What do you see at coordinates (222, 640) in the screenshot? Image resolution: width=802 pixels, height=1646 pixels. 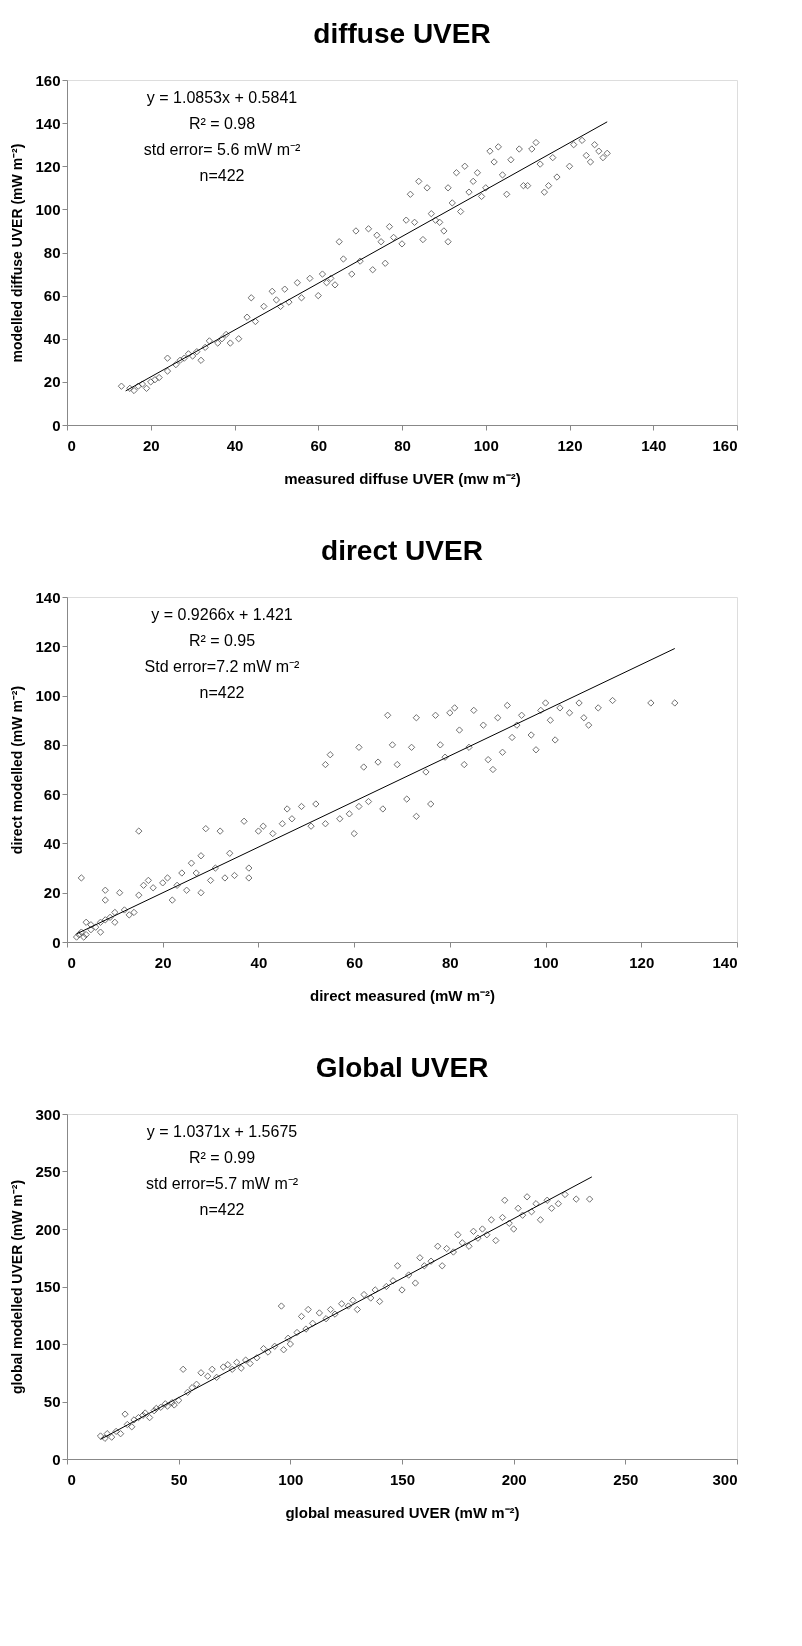 I see `annotation: R² = 0.95` at bounding box center [222, 640].